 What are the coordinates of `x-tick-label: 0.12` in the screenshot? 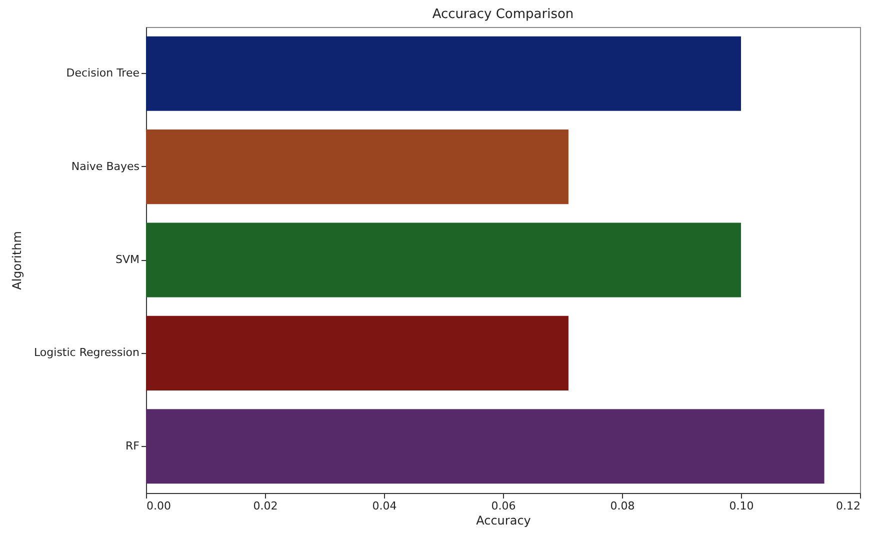 It's located at (848, 506).